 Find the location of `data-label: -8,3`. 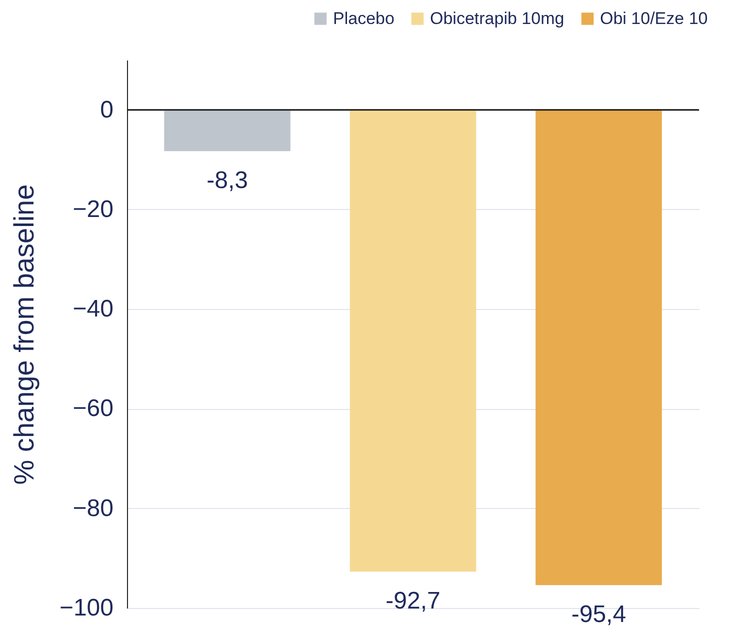

data-label: -8,3 is located at coordinates (227, 180).